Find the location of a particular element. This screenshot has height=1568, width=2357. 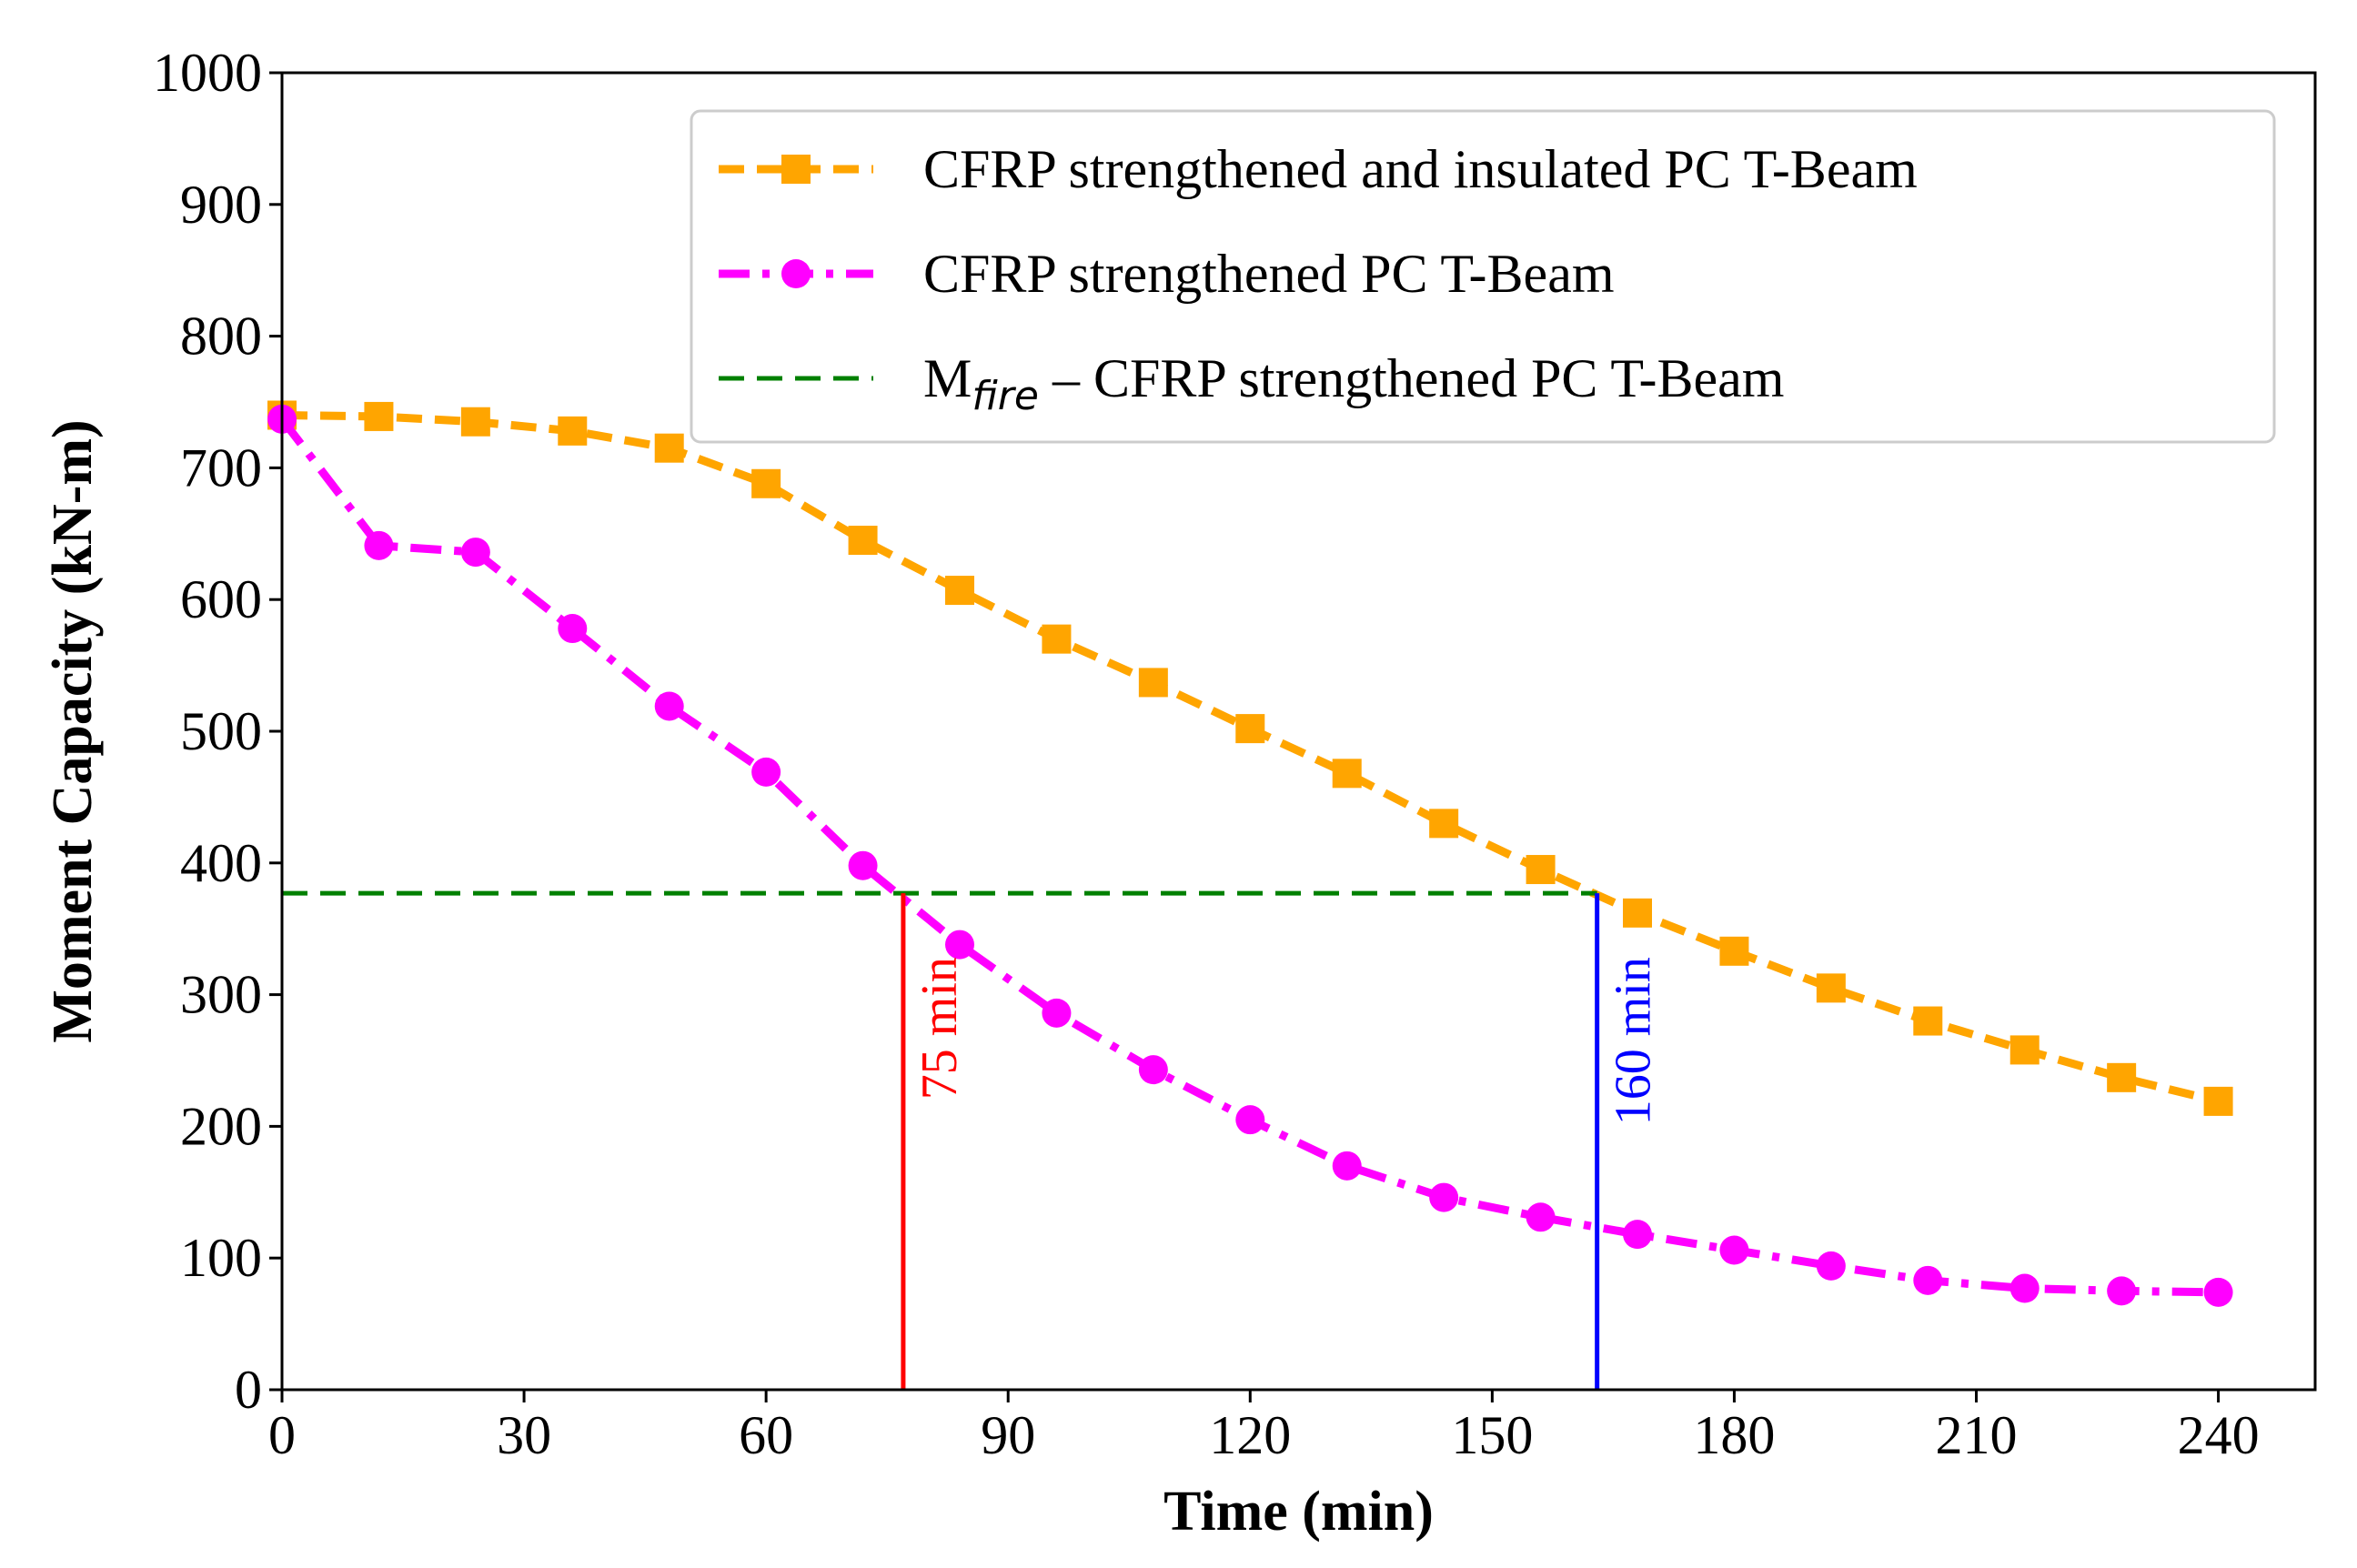

y-tick-label: 600 is located at coordinates (221, 599).